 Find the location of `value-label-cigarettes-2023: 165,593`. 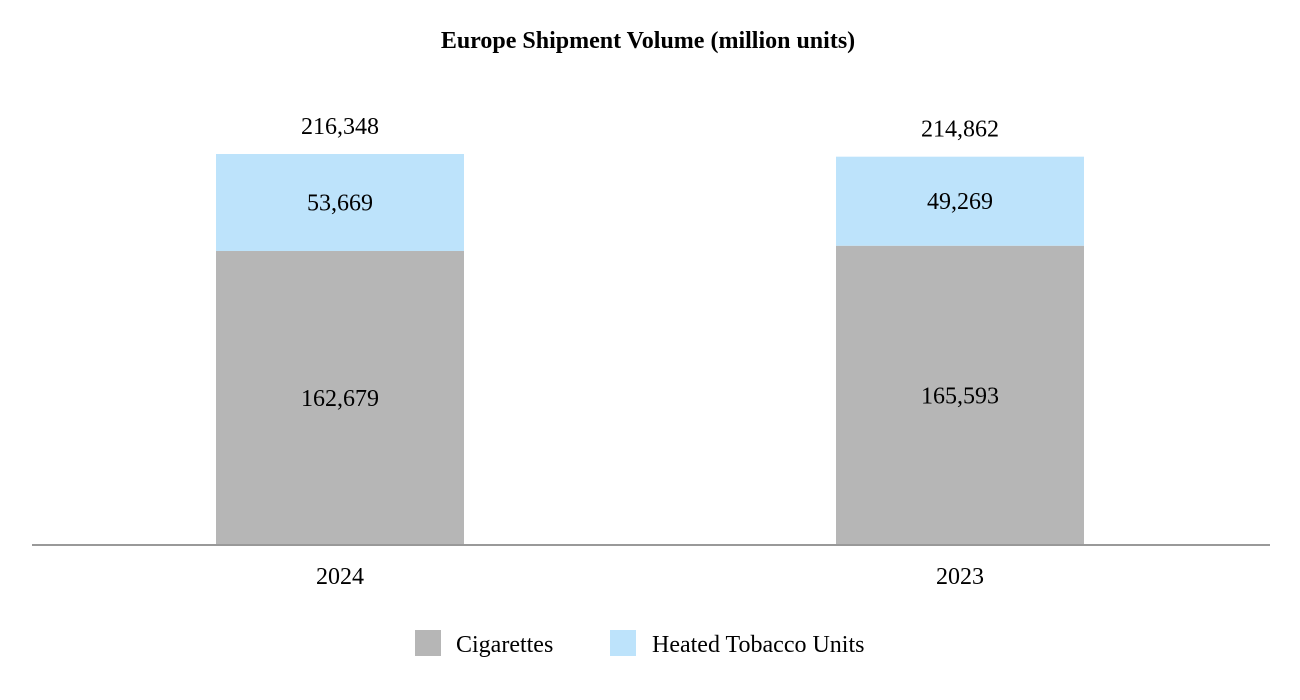

value-label-cigarettes-2023: 165,593 is located at coordinates (960, 396).